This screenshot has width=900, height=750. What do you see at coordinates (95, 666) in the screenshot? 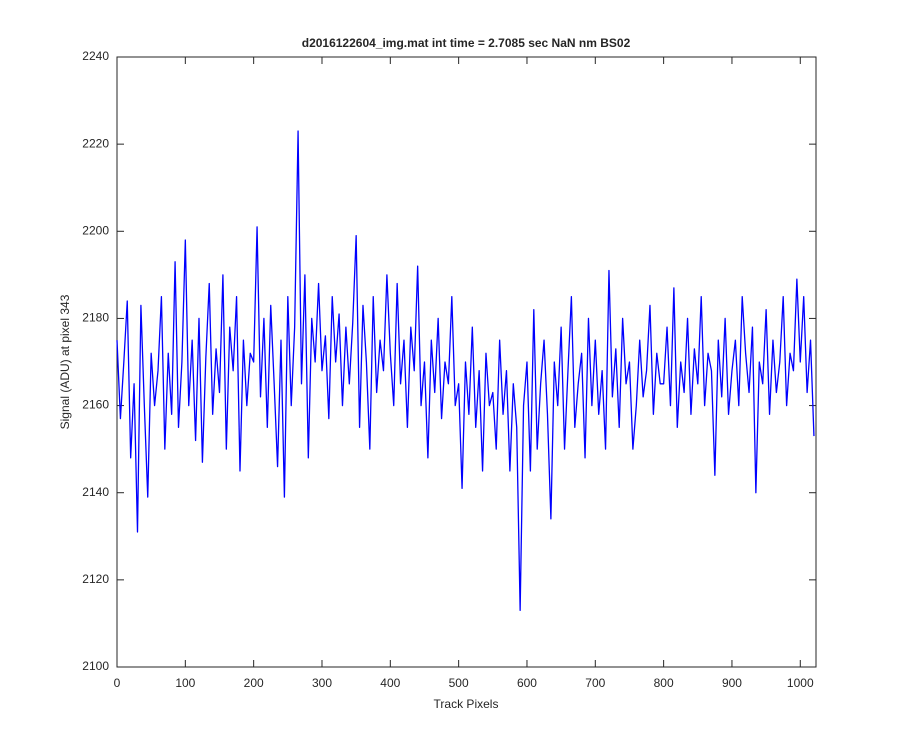
I see `y-tick-label: 2100` at bounding box center [95, 666].